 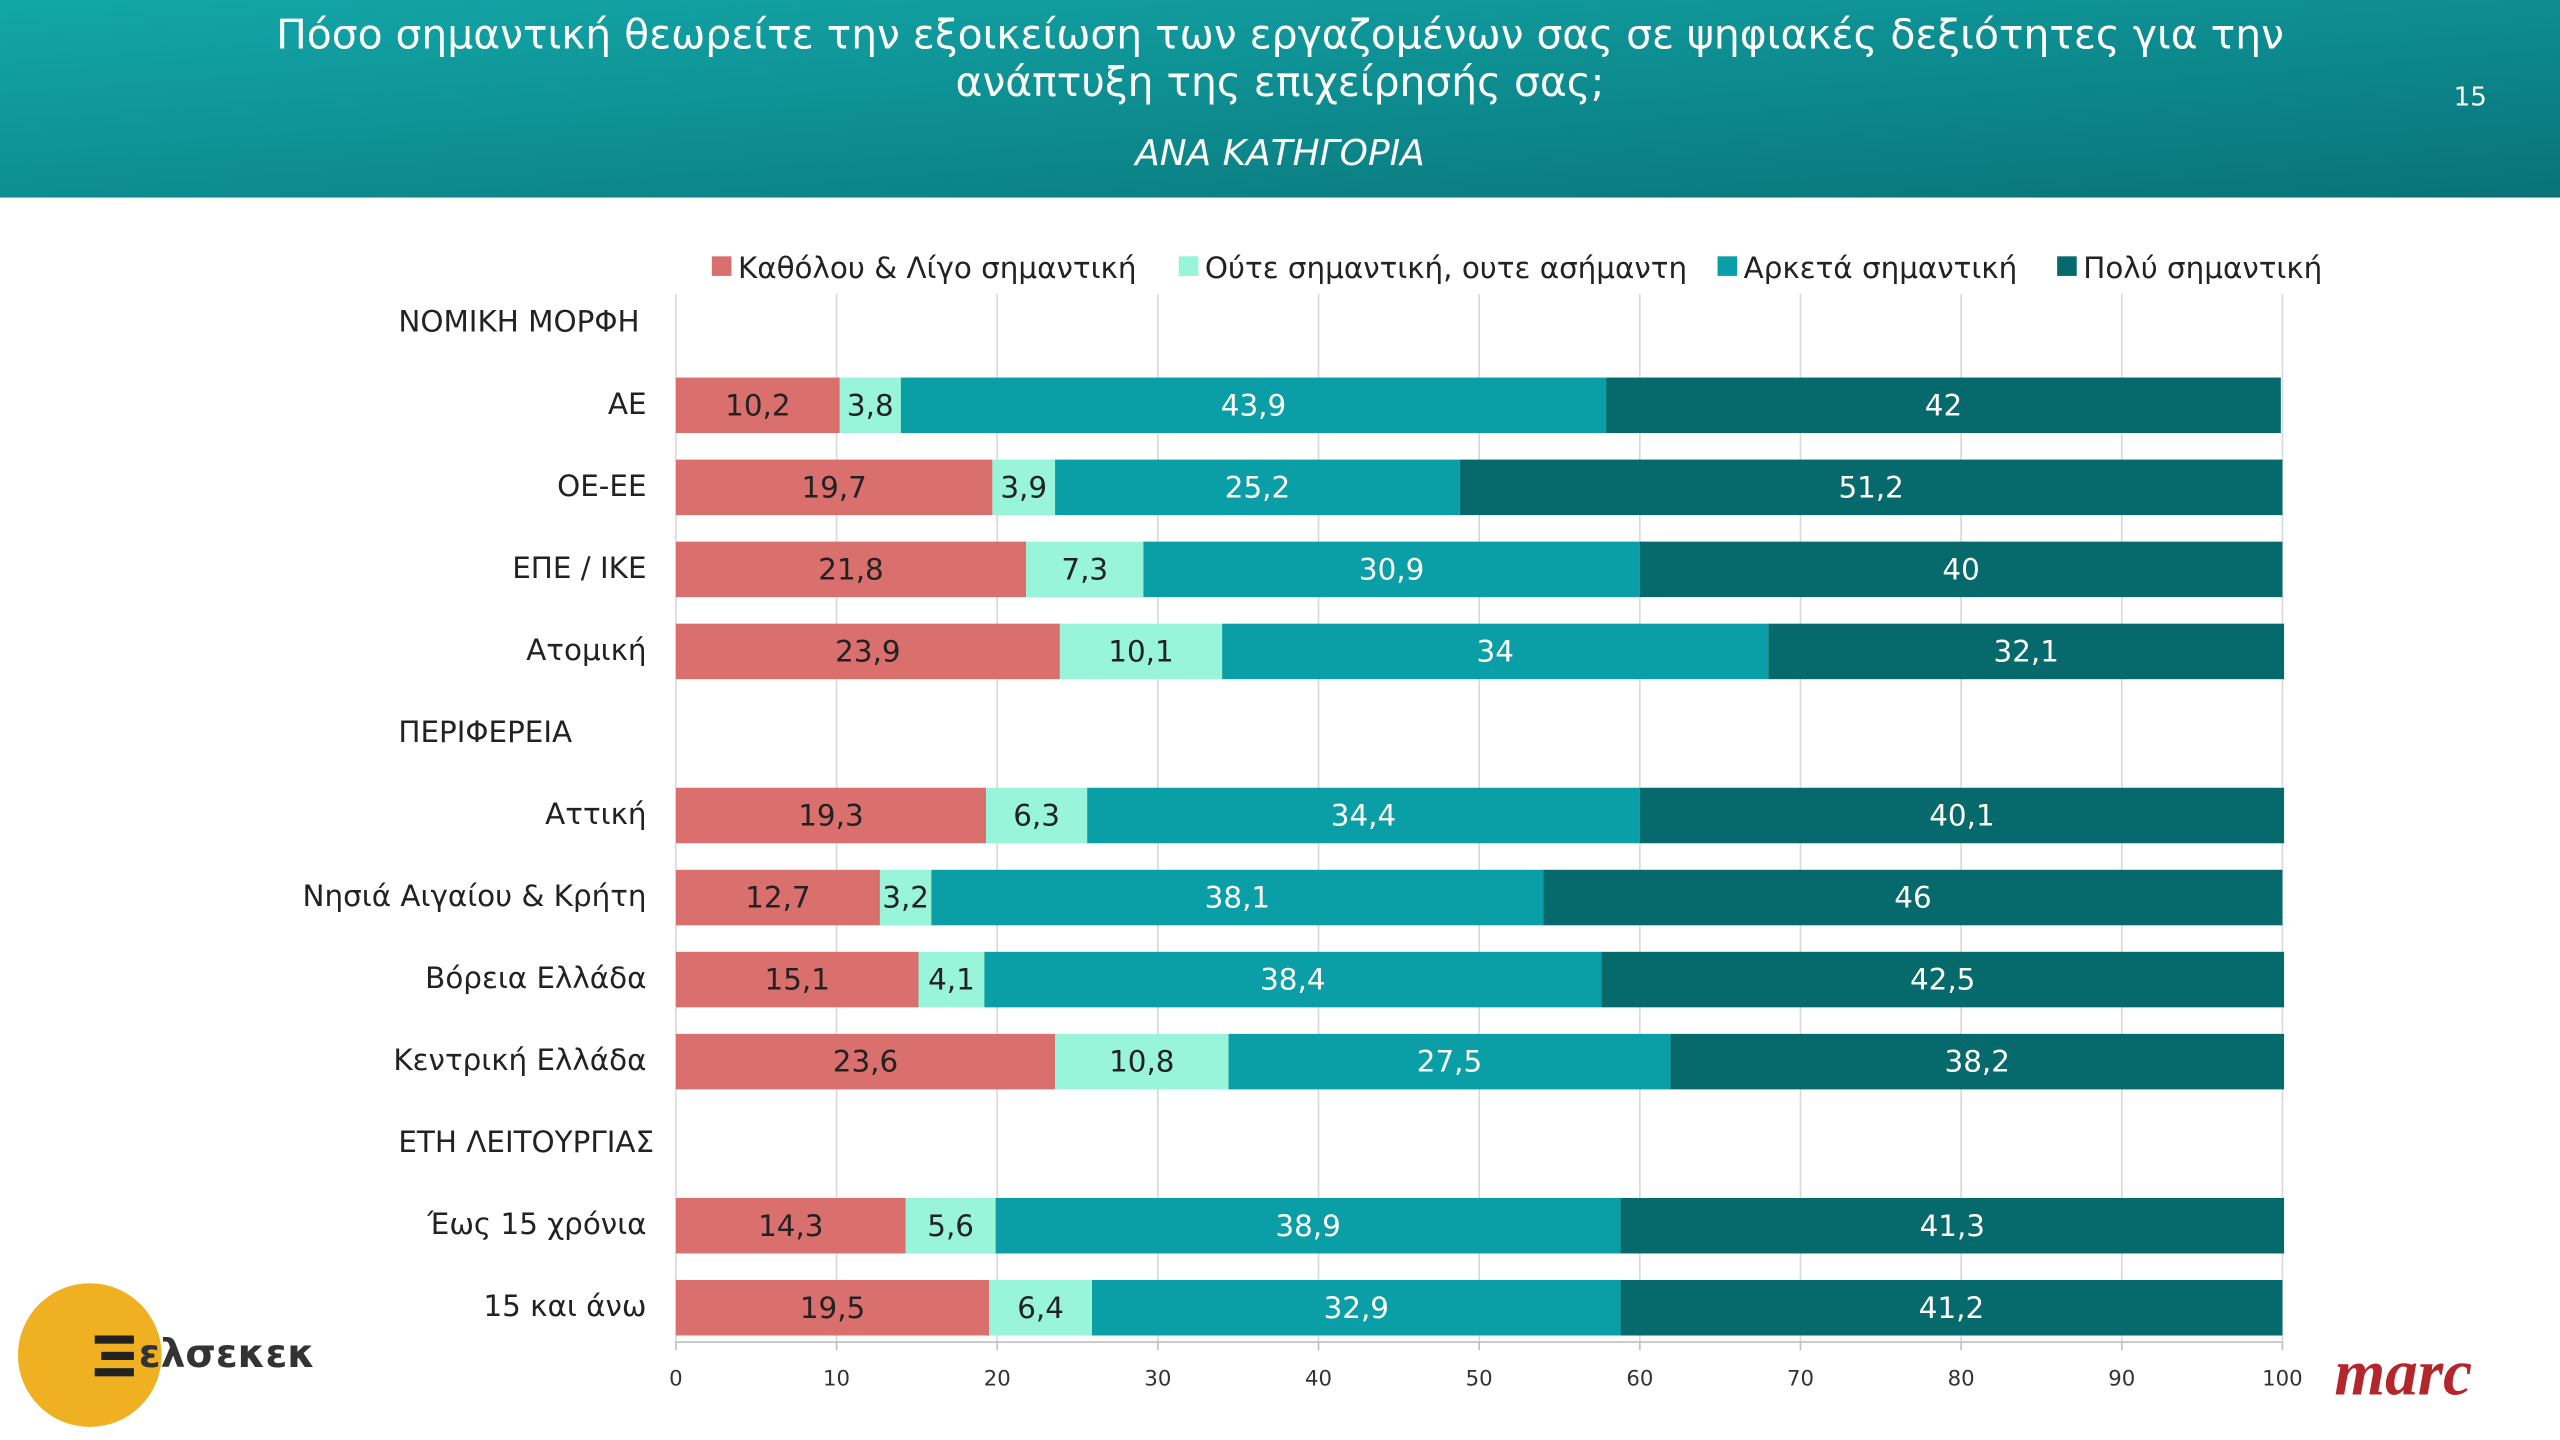 What do you see at coordinates (2282, 1379) in the screenshot?
I see `x-tick-label: 100` at bounding box center [2282, 1379].